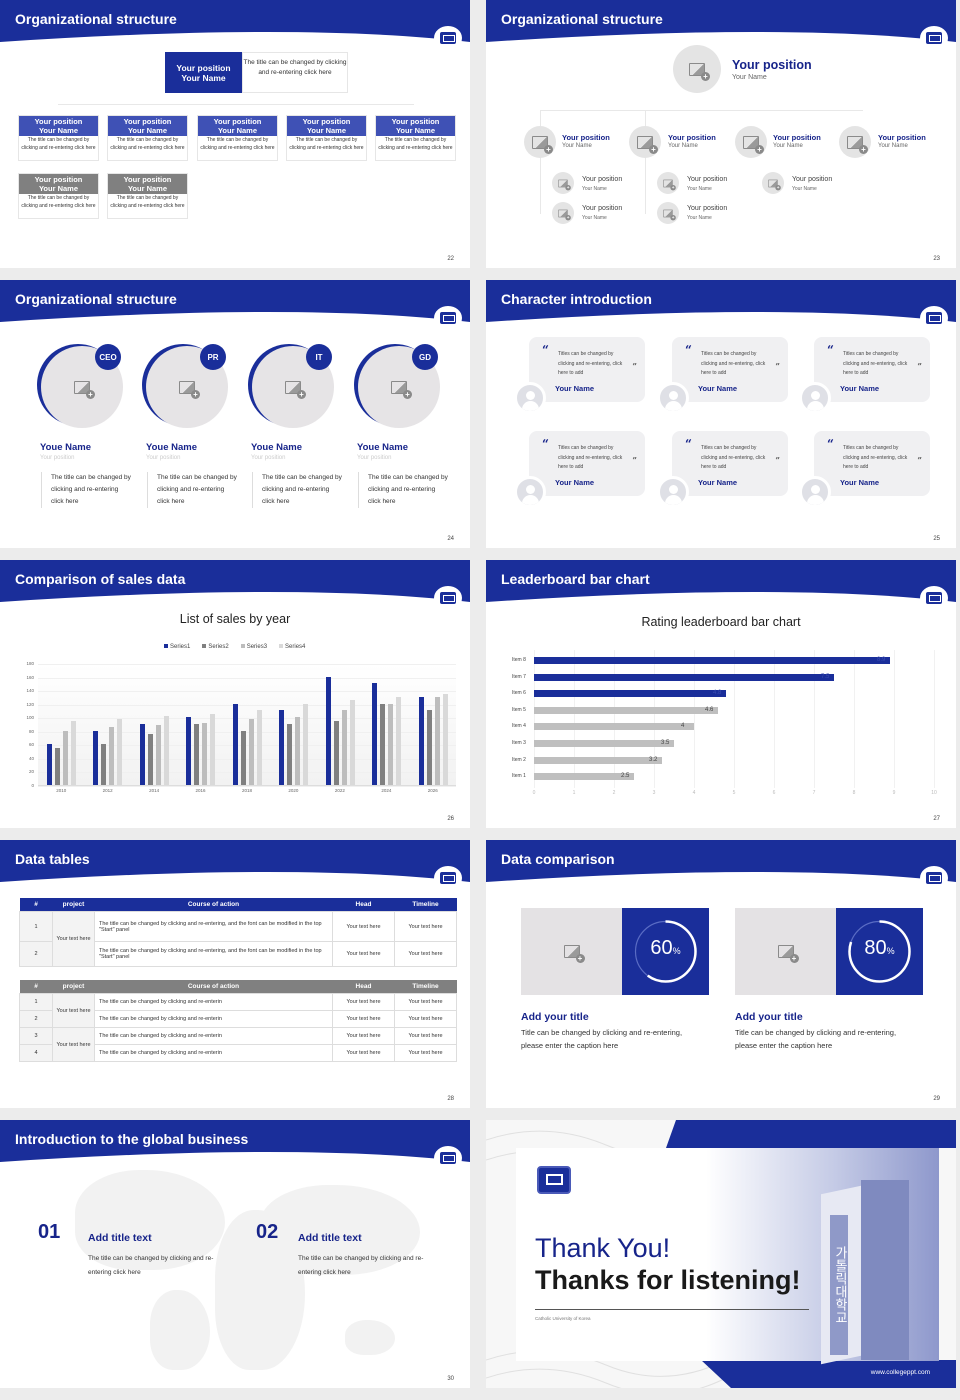 This screenshot has width=960, height=1400. I want to click on bar-group, so click(61, 724).